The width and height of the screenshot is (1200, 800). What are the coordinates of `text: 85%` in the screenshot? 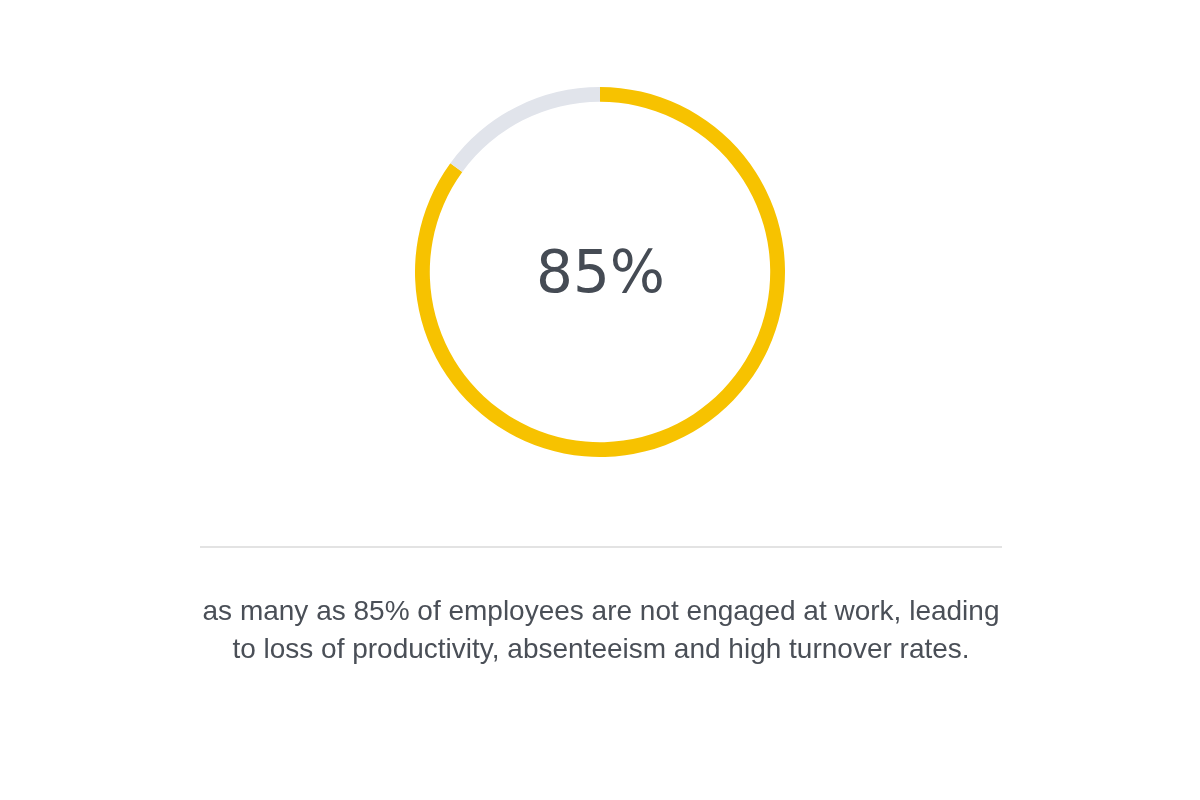 It's located at (600, 272).